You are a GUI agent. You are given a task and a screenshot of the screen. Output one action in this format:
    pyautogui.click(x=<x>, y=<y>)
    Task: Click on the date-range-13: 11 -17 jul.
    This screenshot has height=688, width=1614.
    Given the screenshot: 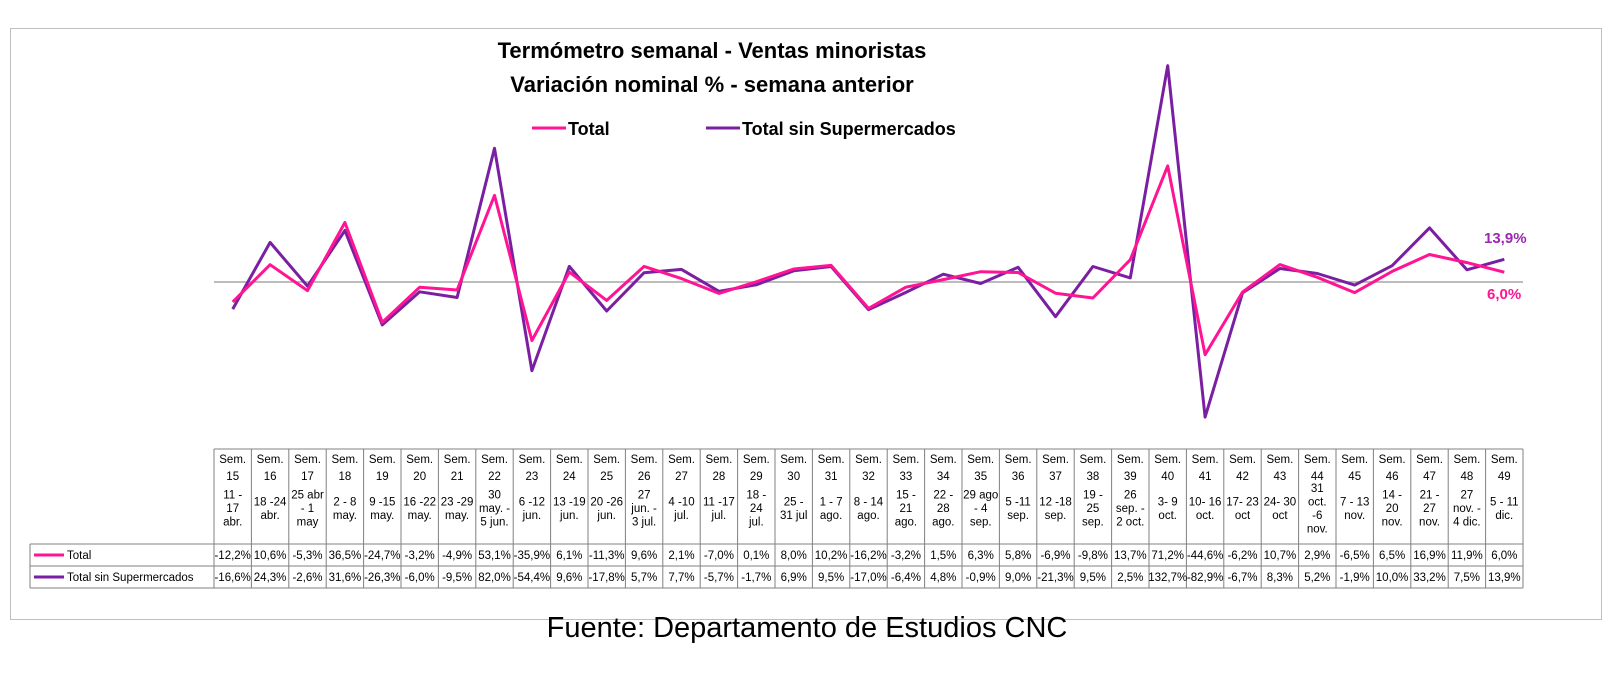 What is the action you would take?
    pyautogui.click(x=719, y=509)
    